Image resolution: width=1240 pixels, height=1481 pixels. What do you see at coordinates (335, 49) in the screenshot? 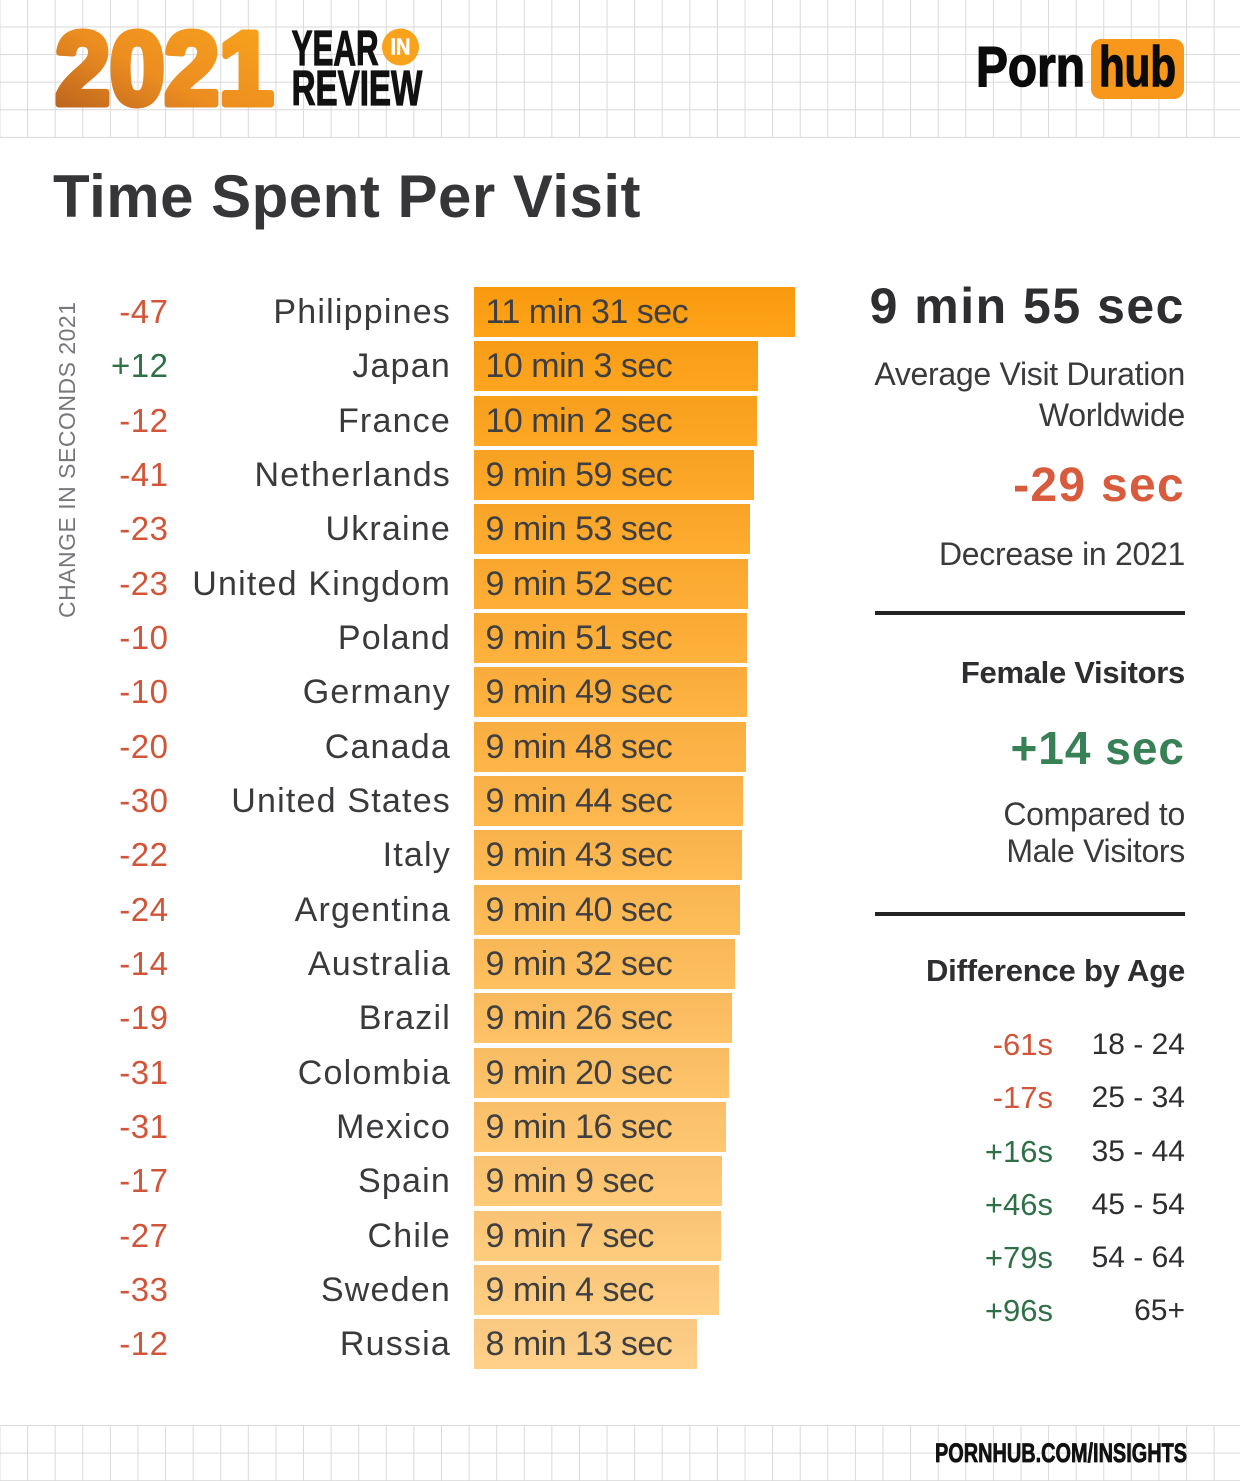
I see `svg-text: YEAR` at bounding box center [335, 49].